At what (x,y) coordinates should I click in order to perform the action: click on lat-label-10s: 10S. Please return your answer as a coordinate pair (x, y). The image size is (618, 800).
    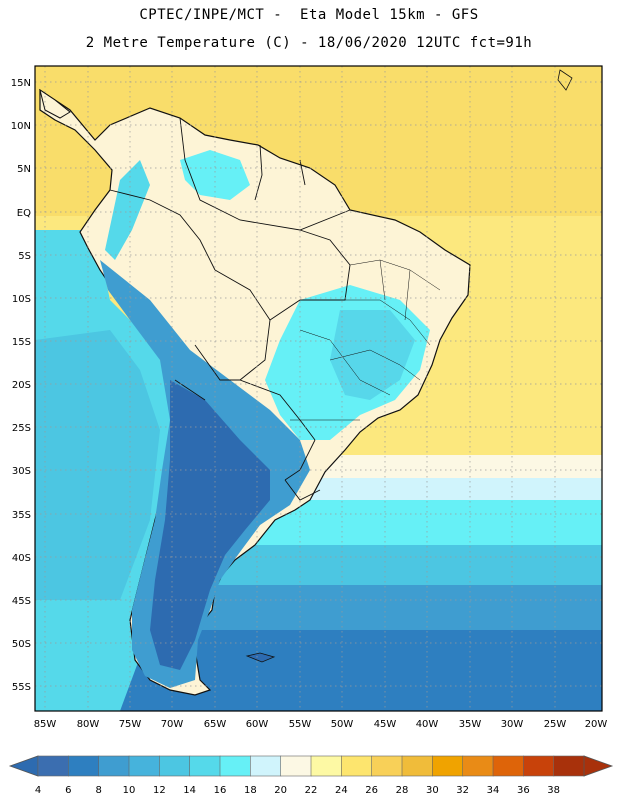
    Looking at the image, I should click on (21, 299).